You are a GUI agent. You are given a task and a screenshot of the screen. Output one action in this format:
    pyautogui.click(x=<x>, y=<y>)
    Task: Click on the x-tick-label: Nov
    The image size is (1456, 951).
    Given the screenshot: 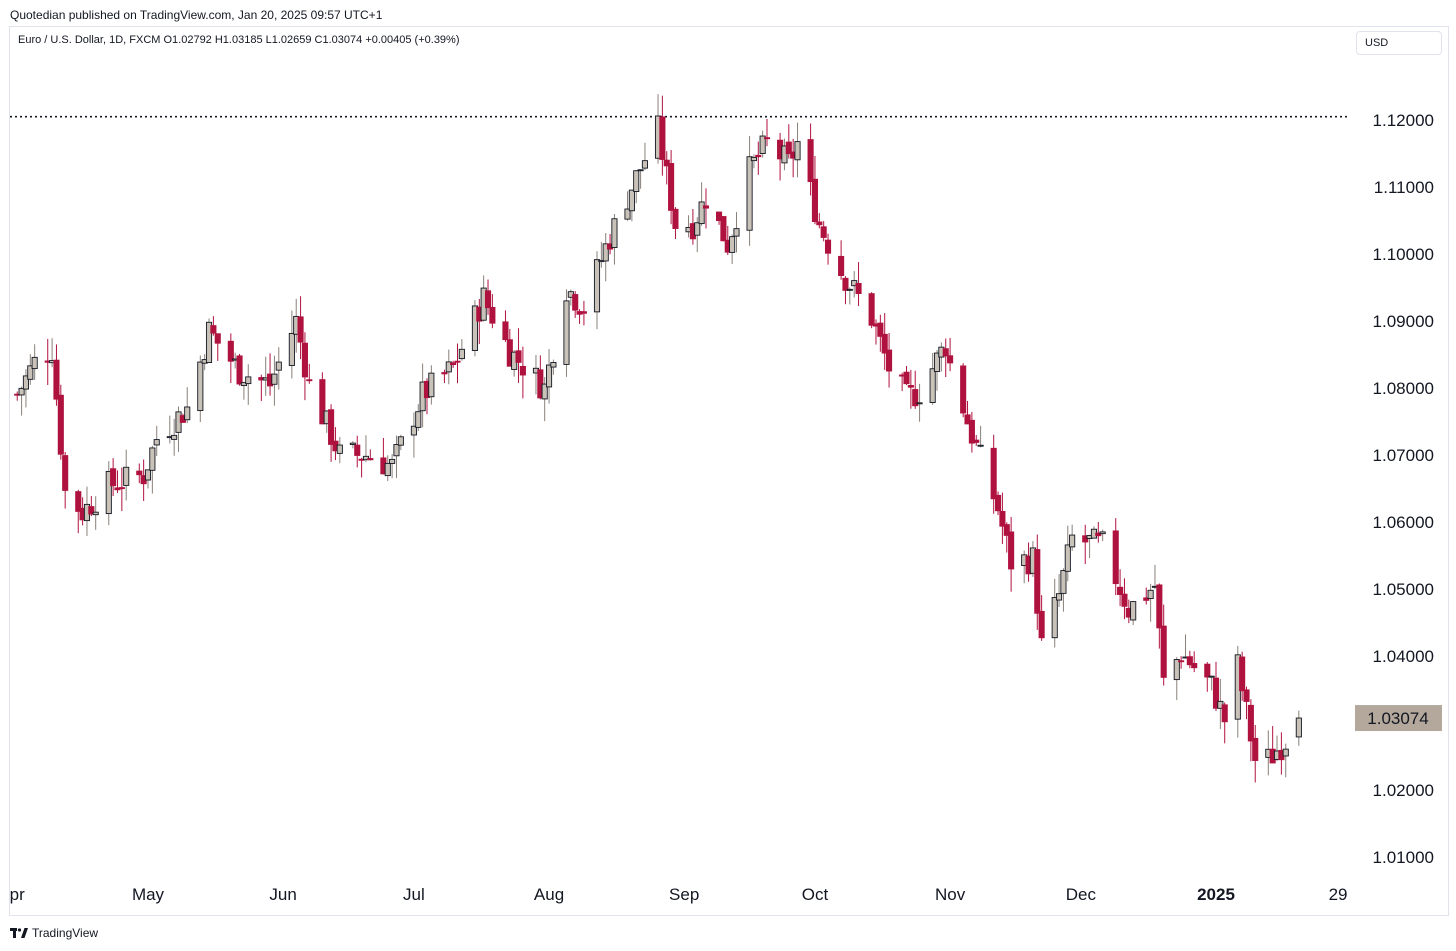 What is the action you would take?
    pyautogui.click(x=950, y=894)
    